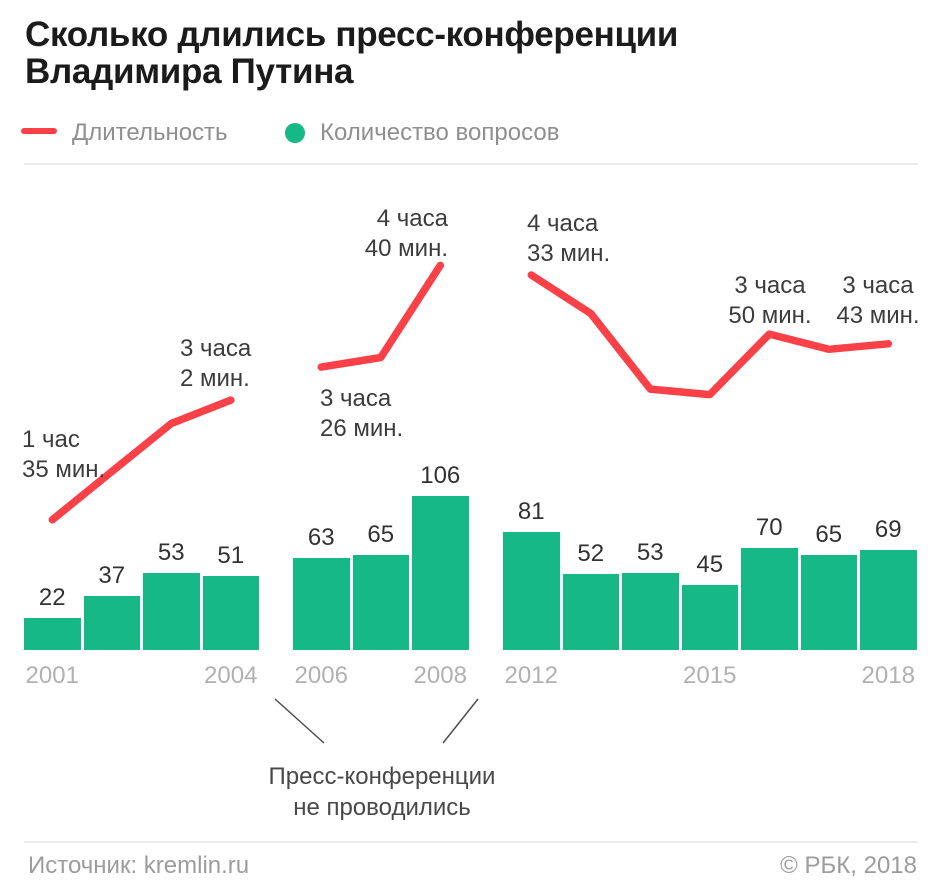 The image size is (945, 896). Describe the element at coordinates (769, 599) in the screenshot. I see `bar-2016` at that location.